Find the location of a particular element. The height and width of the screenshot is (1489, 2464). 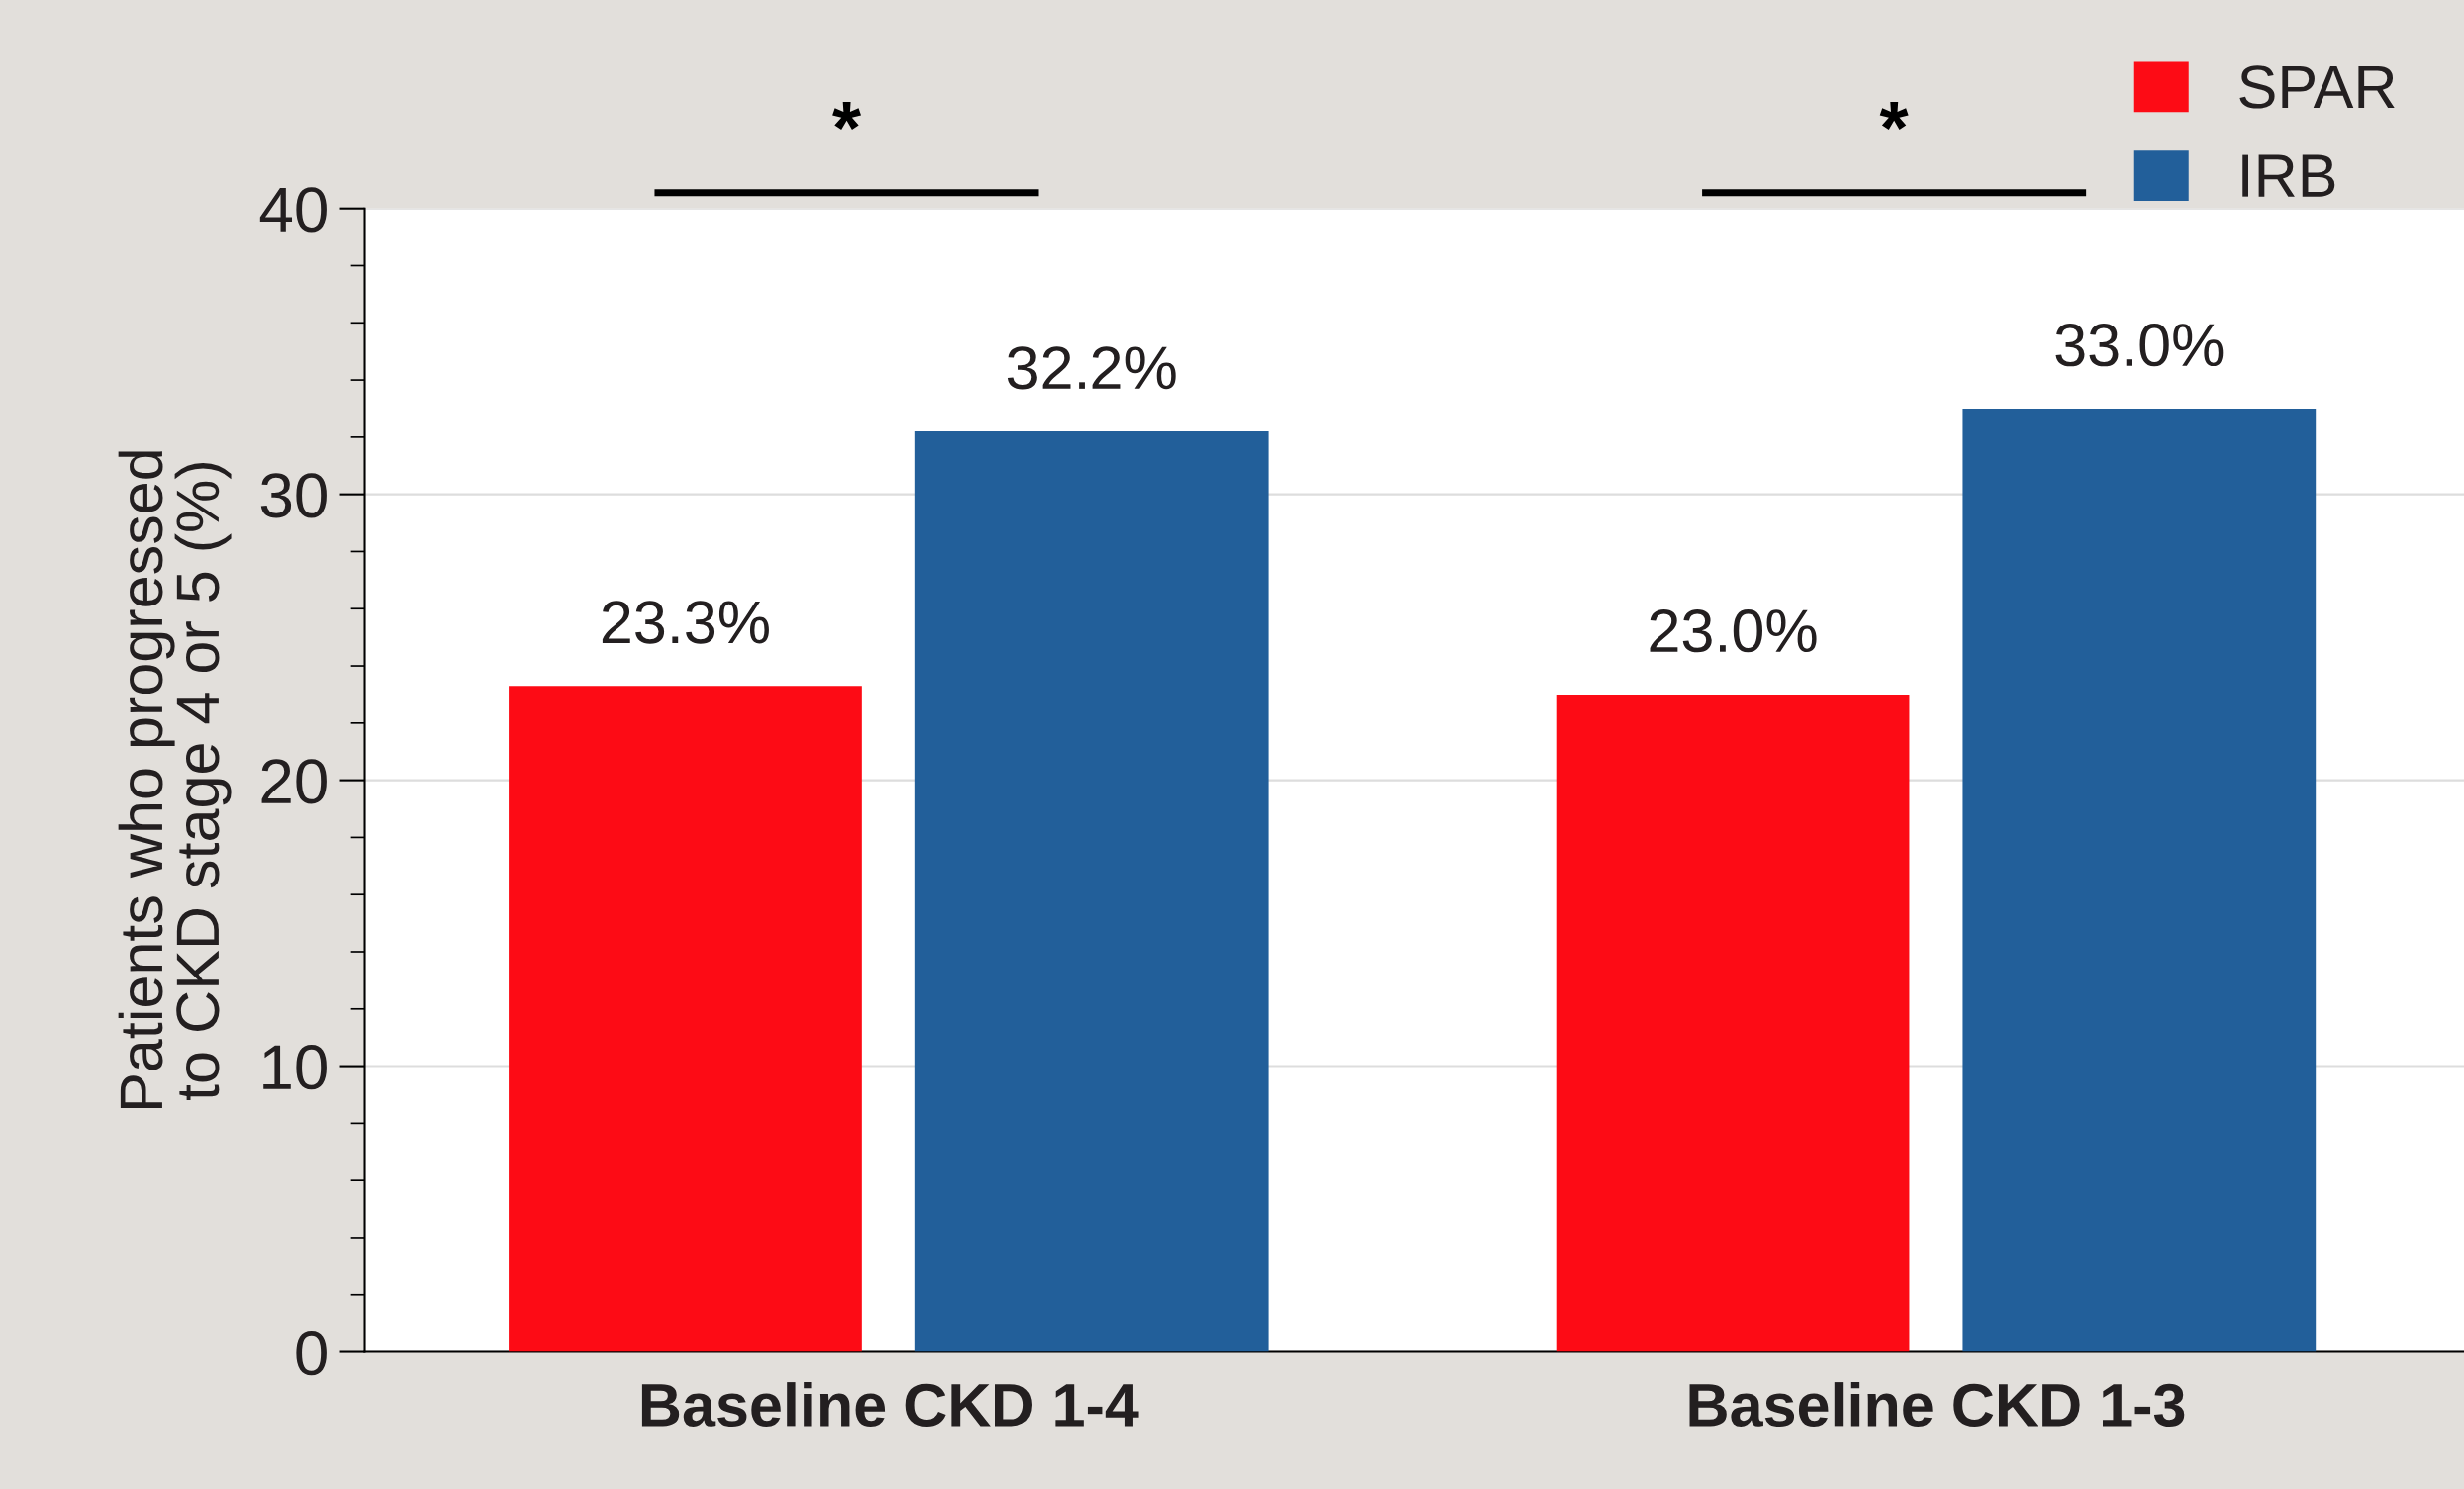

y-tick-label: 10 is located at coordinates (295, 1067).